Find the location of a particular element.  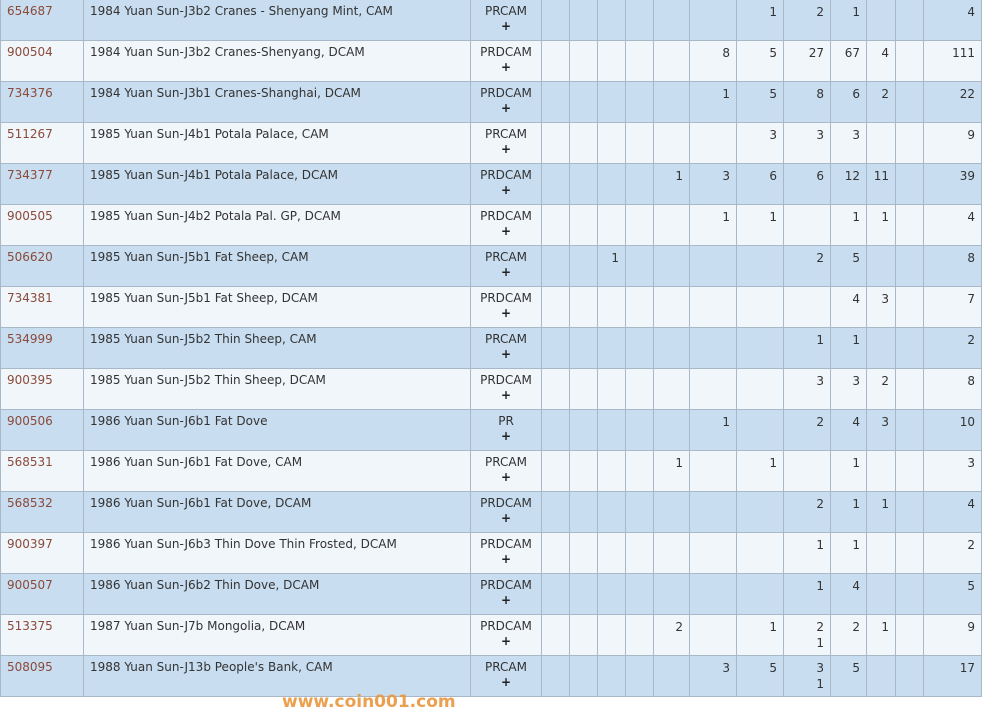

count-value: 12 is located at coordinates (852, 176).